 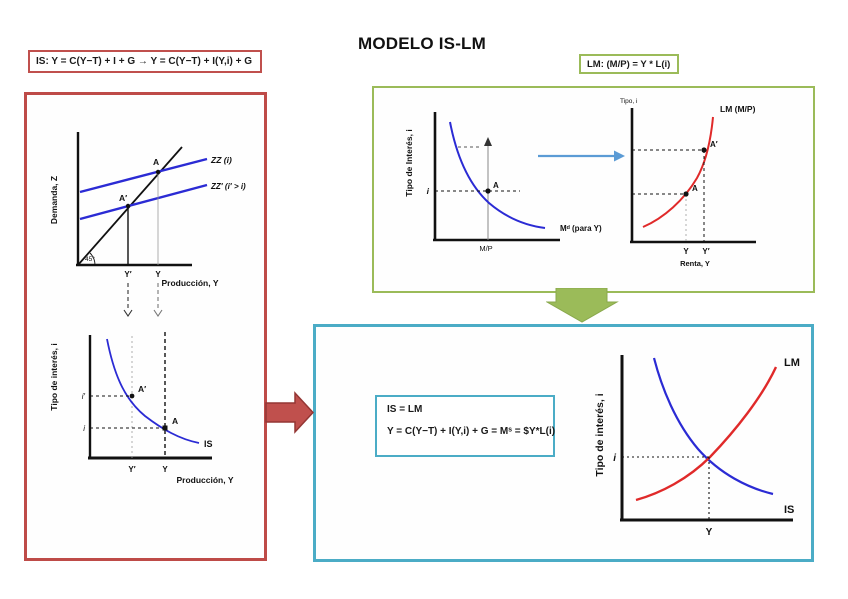 I want to click on tick-mp: M/P, so click(x=485, y=248).